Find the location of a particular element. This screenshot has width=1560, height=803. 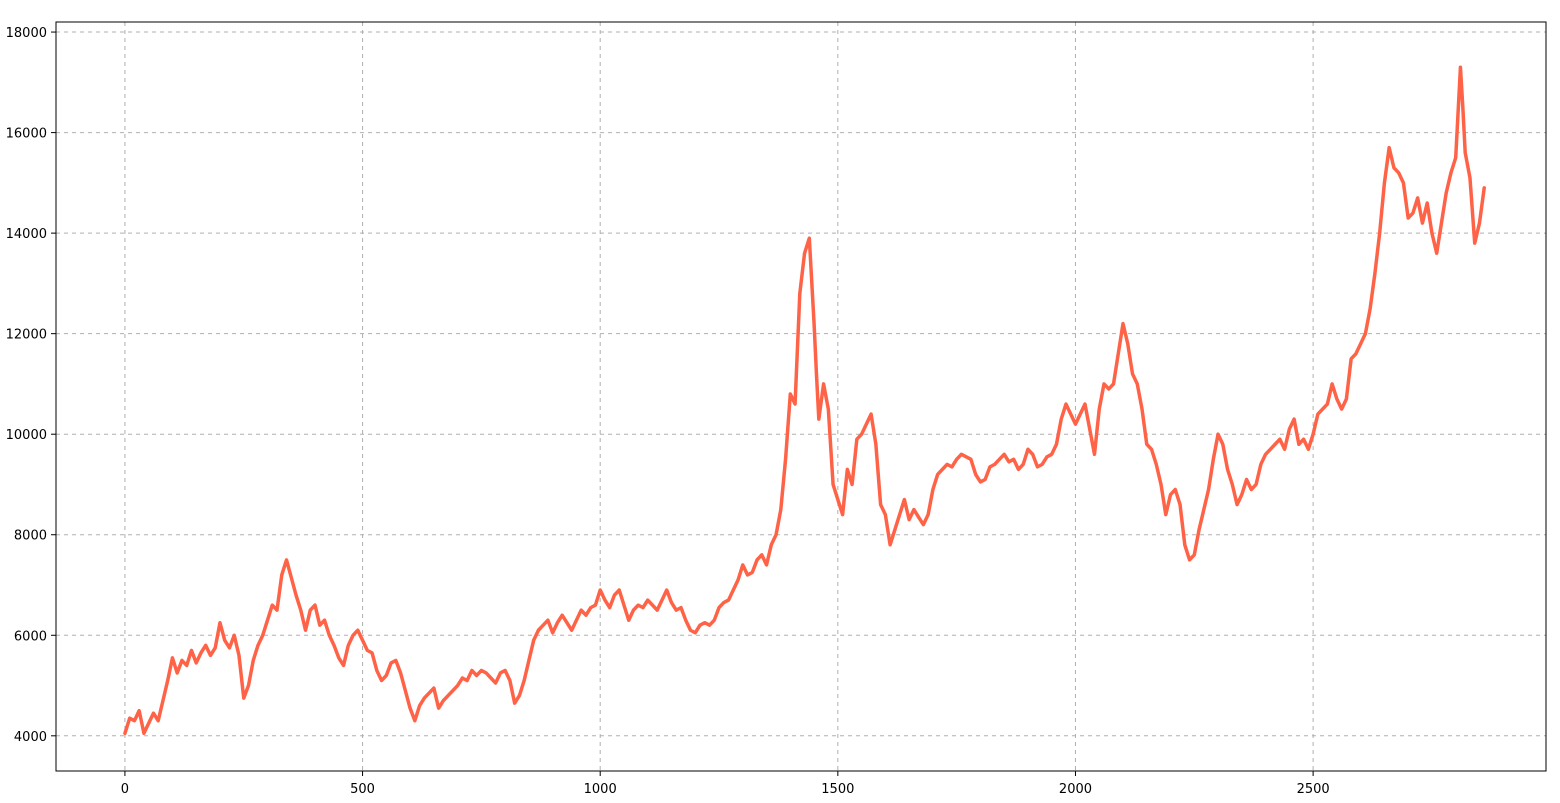

y-tick-label: 8000 is located at coordinates (30, 536).